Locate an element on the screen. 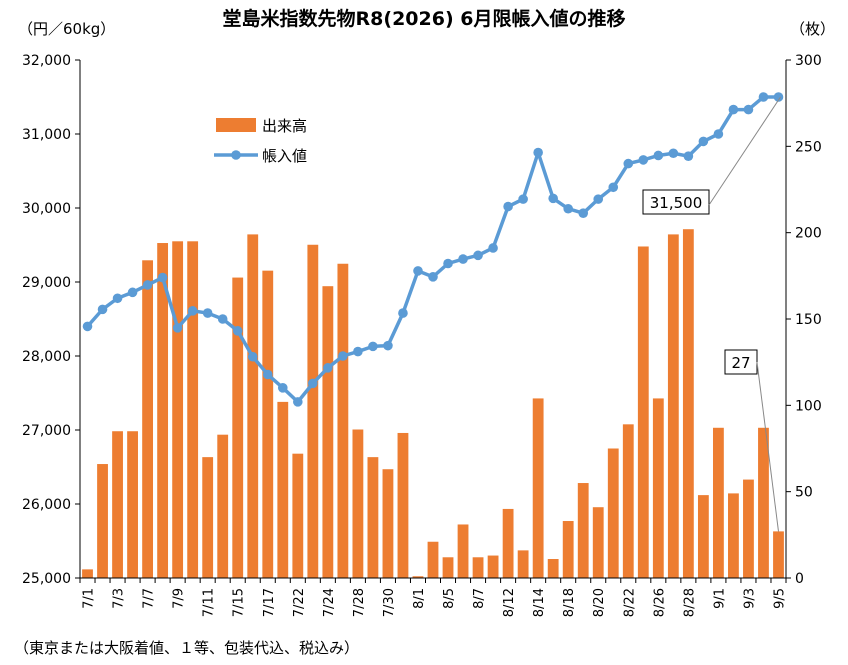 Image resolution: width=848 pixels, height=665 pixels. x-tick-label: 8/20 is located at coordinates (599, 602).